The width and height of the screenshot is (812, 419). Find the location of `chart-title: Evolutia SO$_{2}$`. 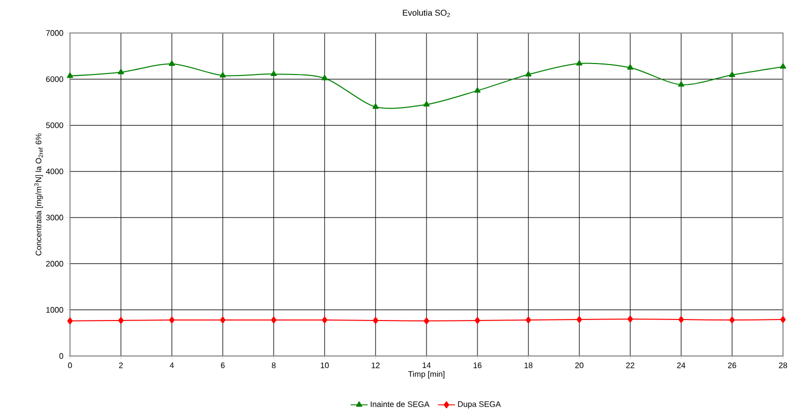

chart-title: Evolutia SO$_{2}$ is located at coordinates (426, 14).